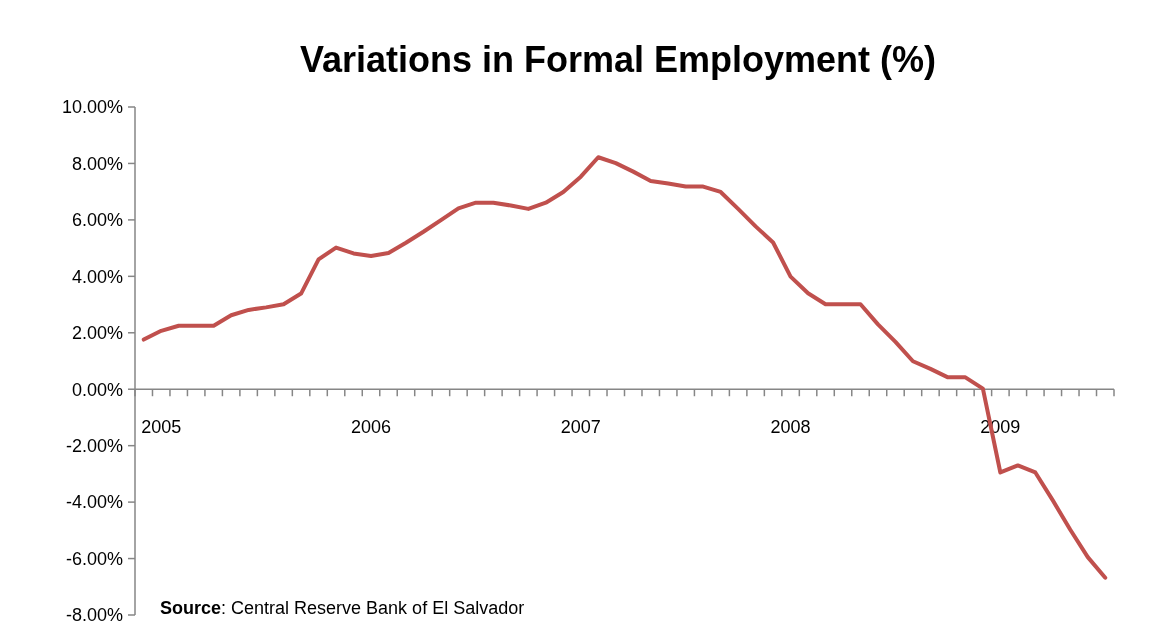  I want to click on y-tick-label: 4.00%, so click(97, 276).